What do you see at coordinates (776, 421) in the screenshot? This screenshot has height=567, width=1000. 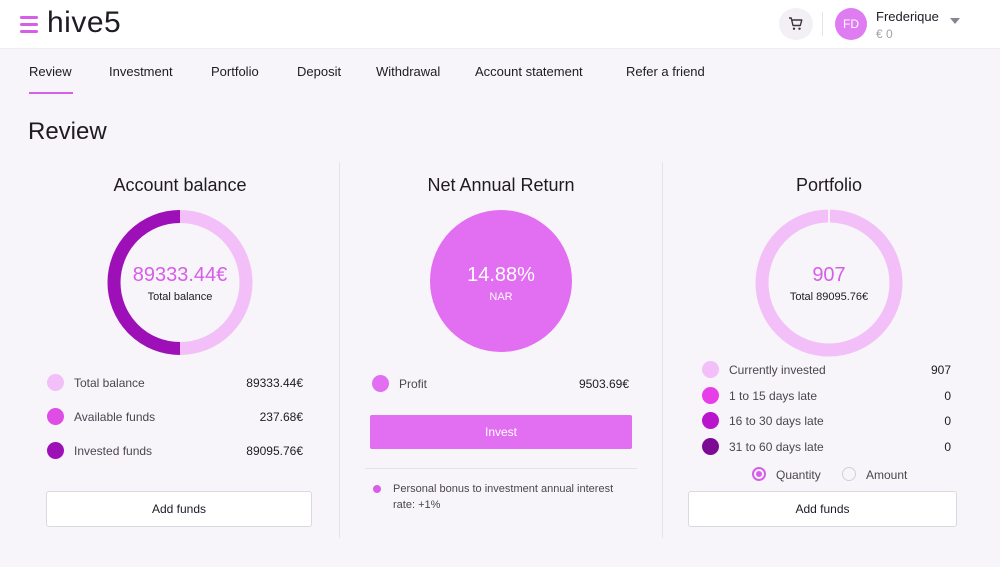 I see `legend-label: 16 to 30 days late` at bounding box center [776, 421].